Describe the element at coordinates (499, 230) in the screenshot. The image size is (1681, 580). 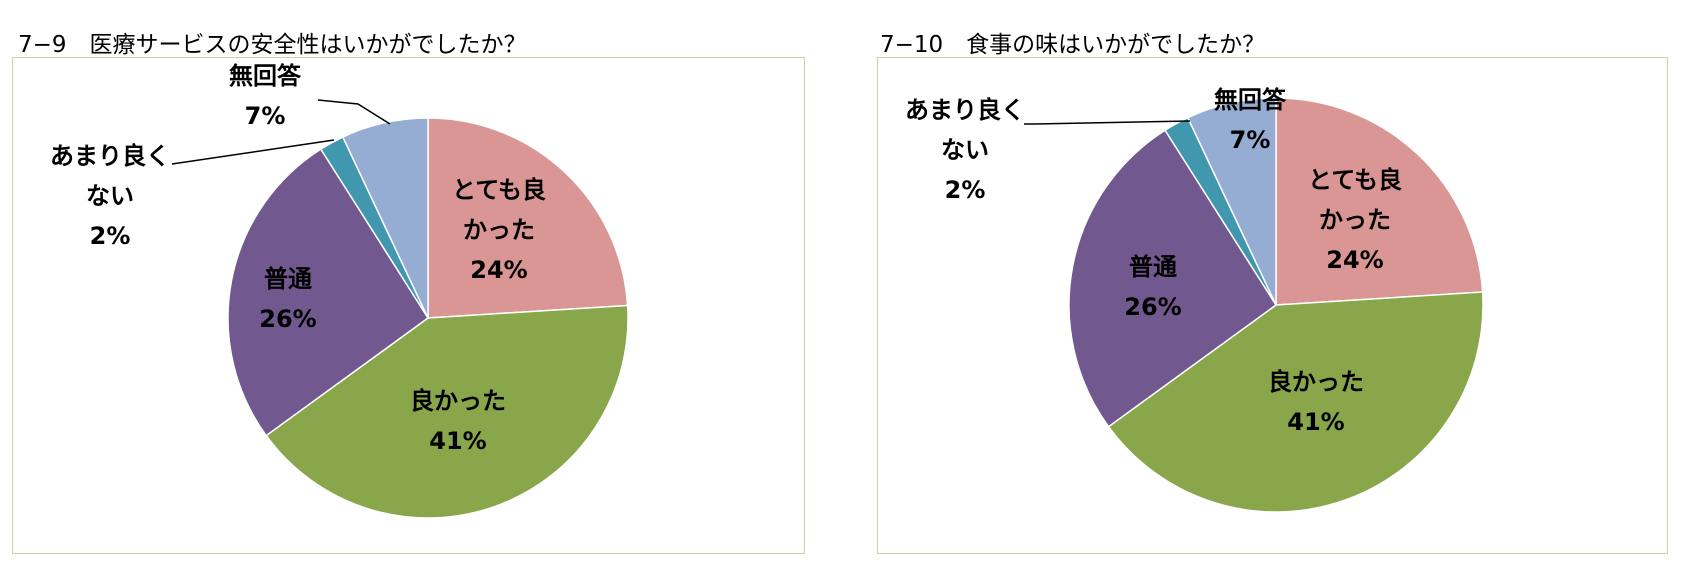
I see `chart-1-data-label-1: とても良かった 24%` at that location.